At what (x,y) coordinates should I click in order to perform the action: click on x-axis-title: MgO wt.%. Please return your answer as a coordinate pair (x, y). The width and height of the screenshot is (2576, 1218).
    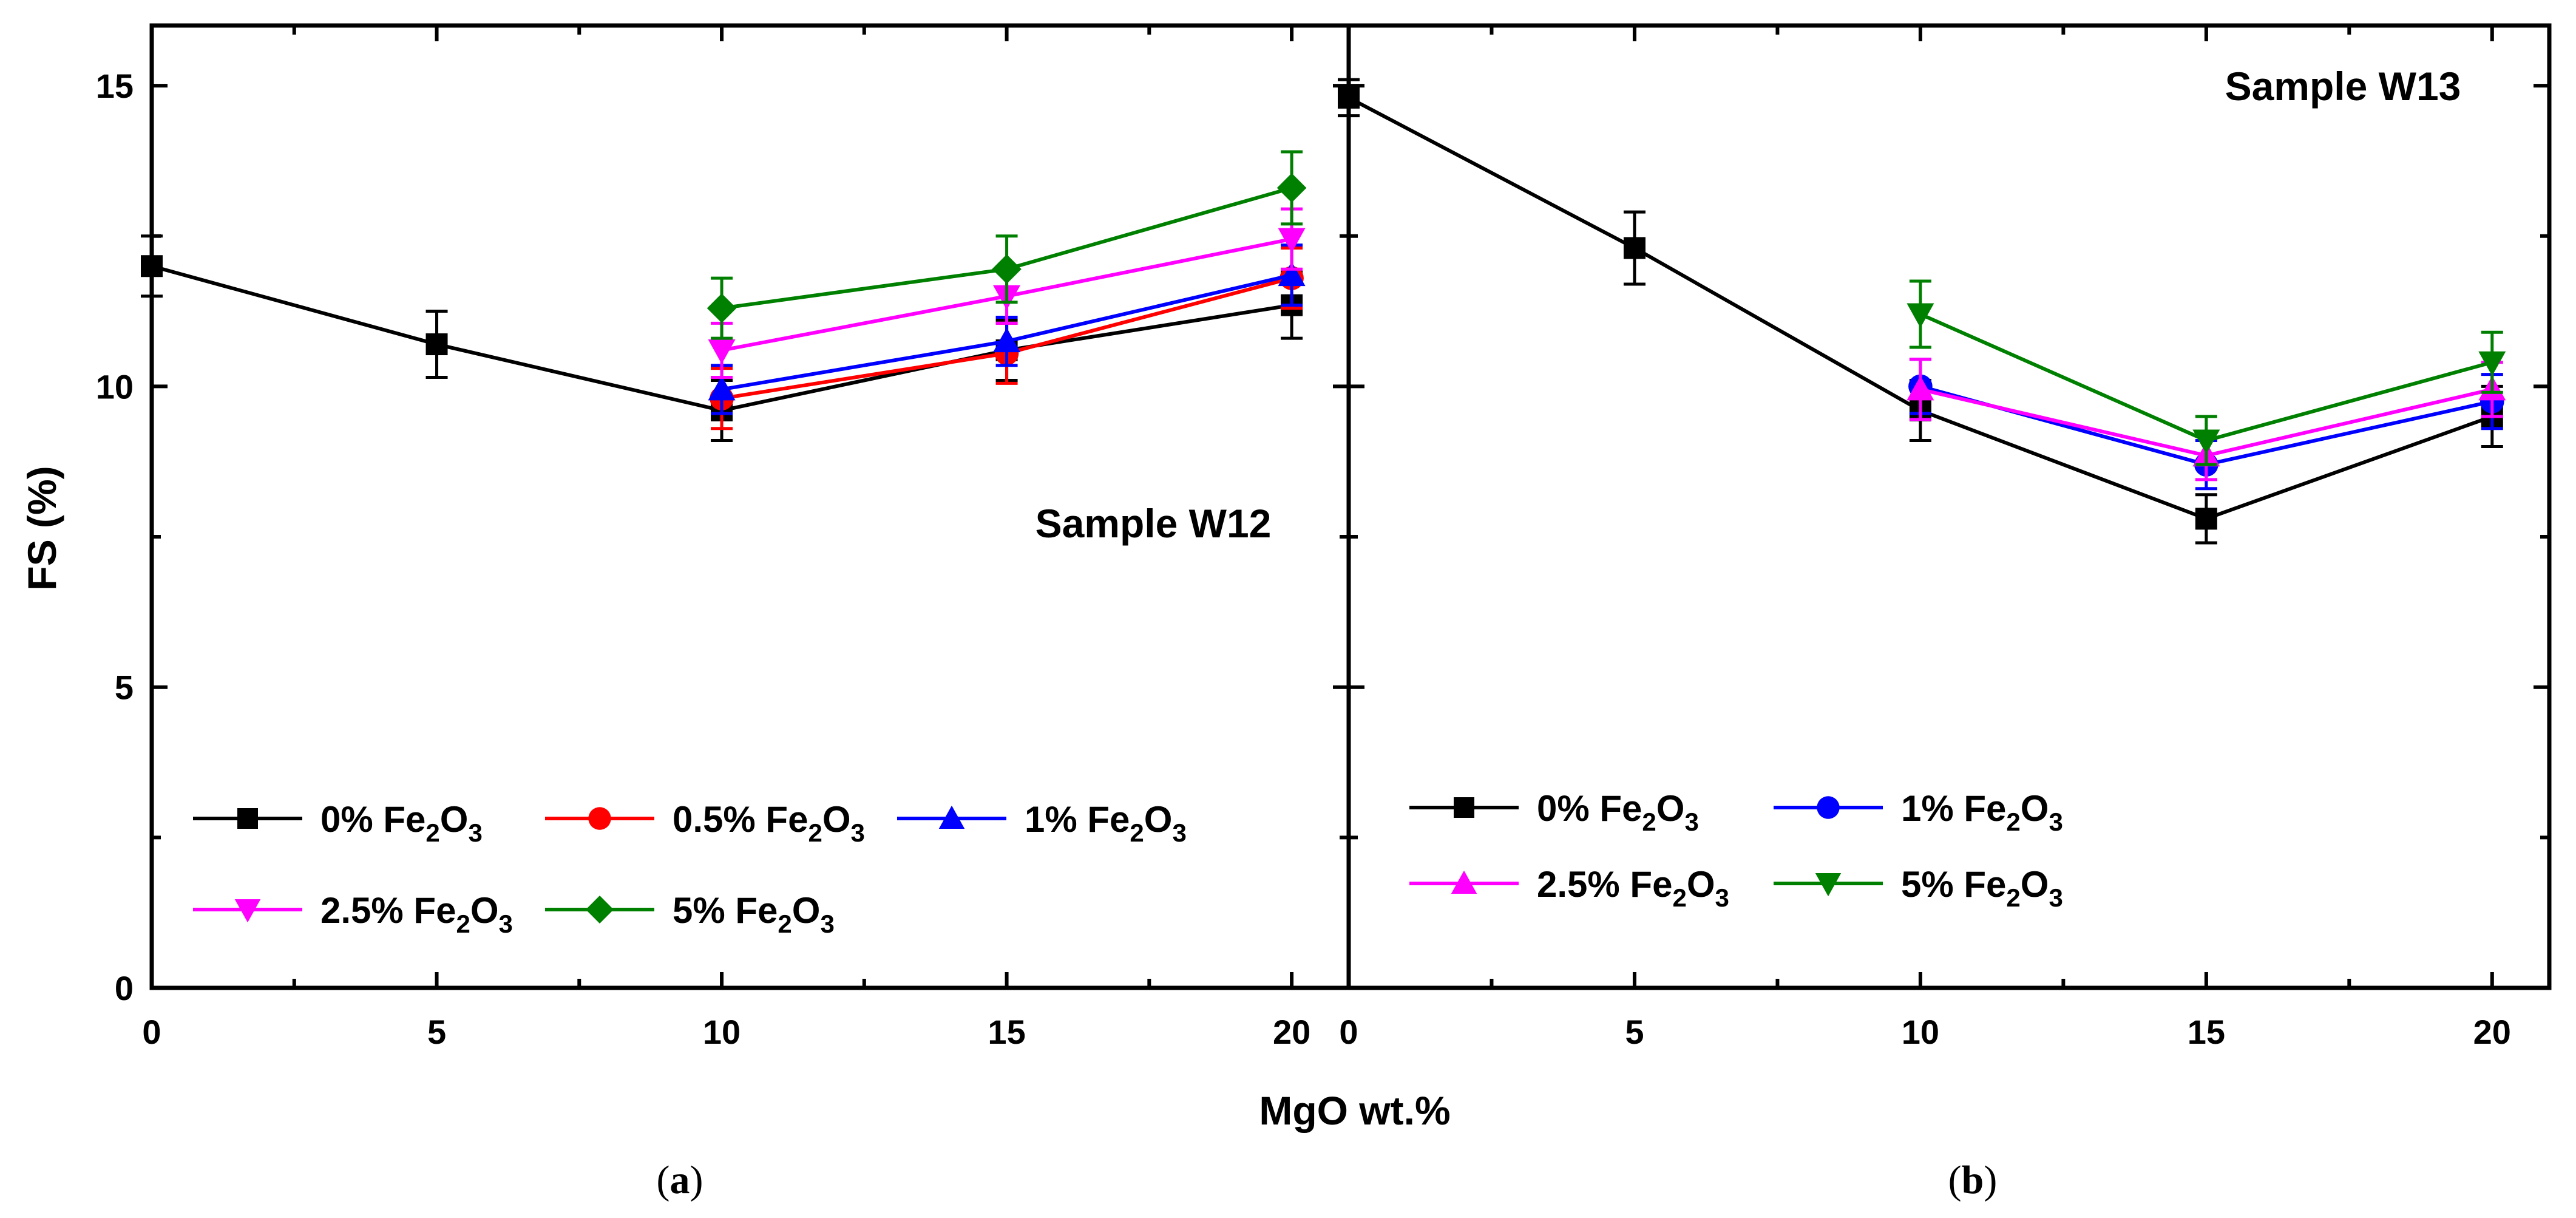
    Looking at the image, I should click on (1355, 1110).